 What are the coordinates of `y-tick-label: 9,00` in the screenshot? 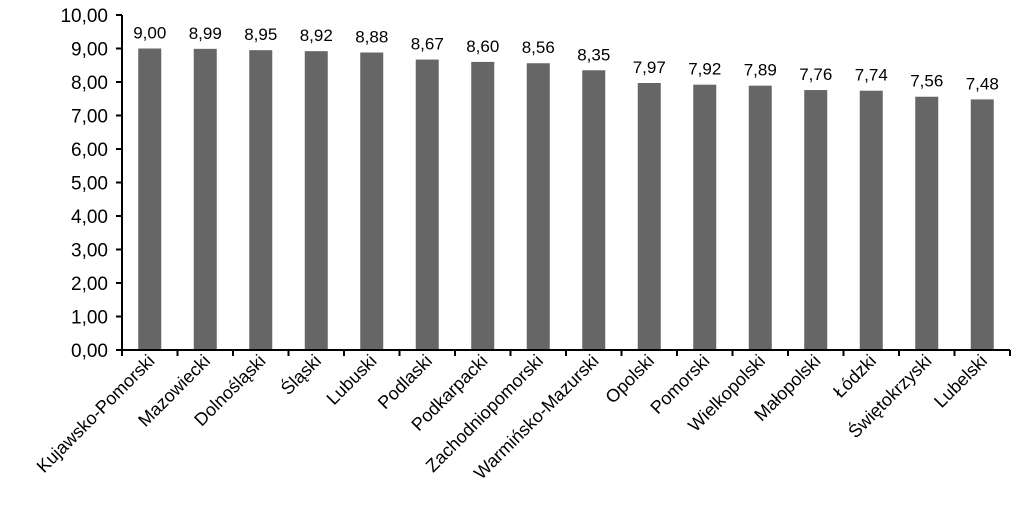 It's located at (89, 50).